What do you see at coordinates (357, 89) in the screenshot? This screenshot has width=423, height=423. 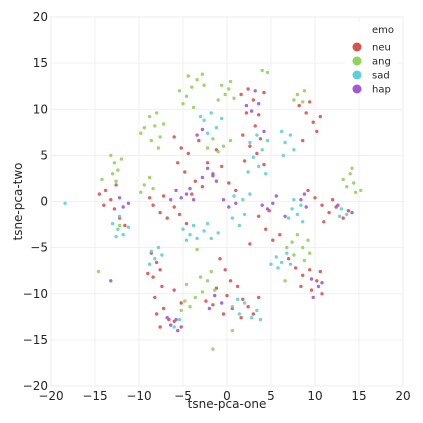 I see `legend-marker-hap` at bounding box center [357, 89].